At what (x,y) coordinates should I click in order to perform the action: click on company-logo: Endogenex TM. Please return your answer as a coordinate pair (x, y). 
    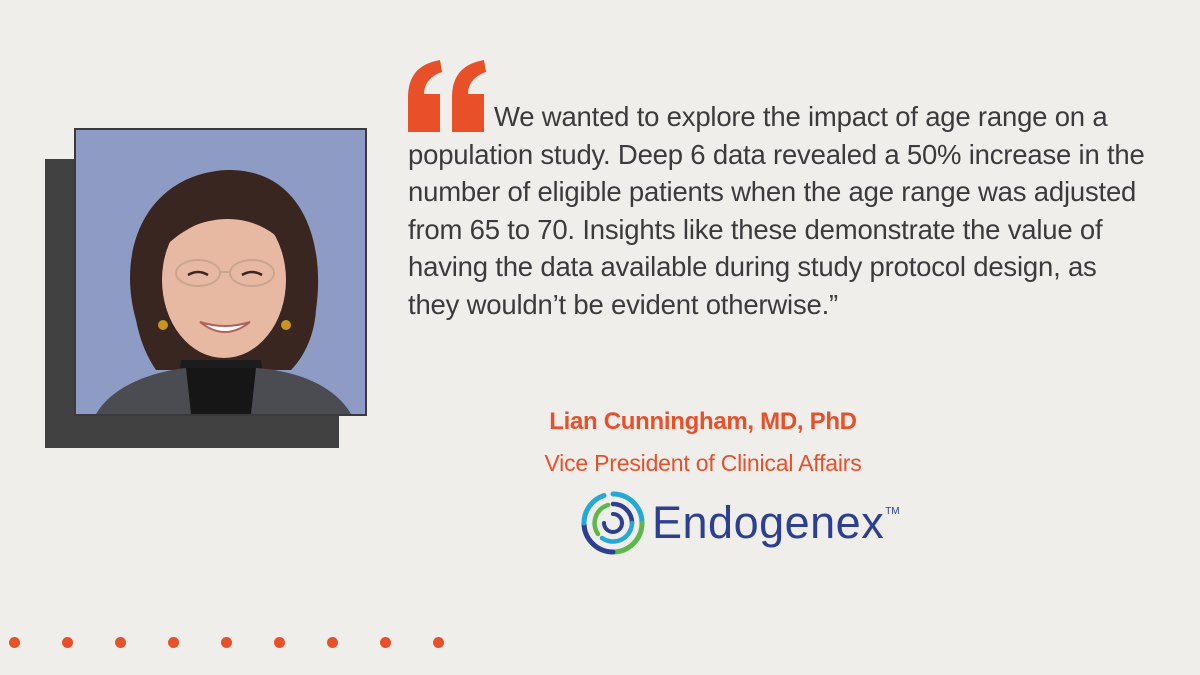
    Looking at the image, I should click on (740, 523).